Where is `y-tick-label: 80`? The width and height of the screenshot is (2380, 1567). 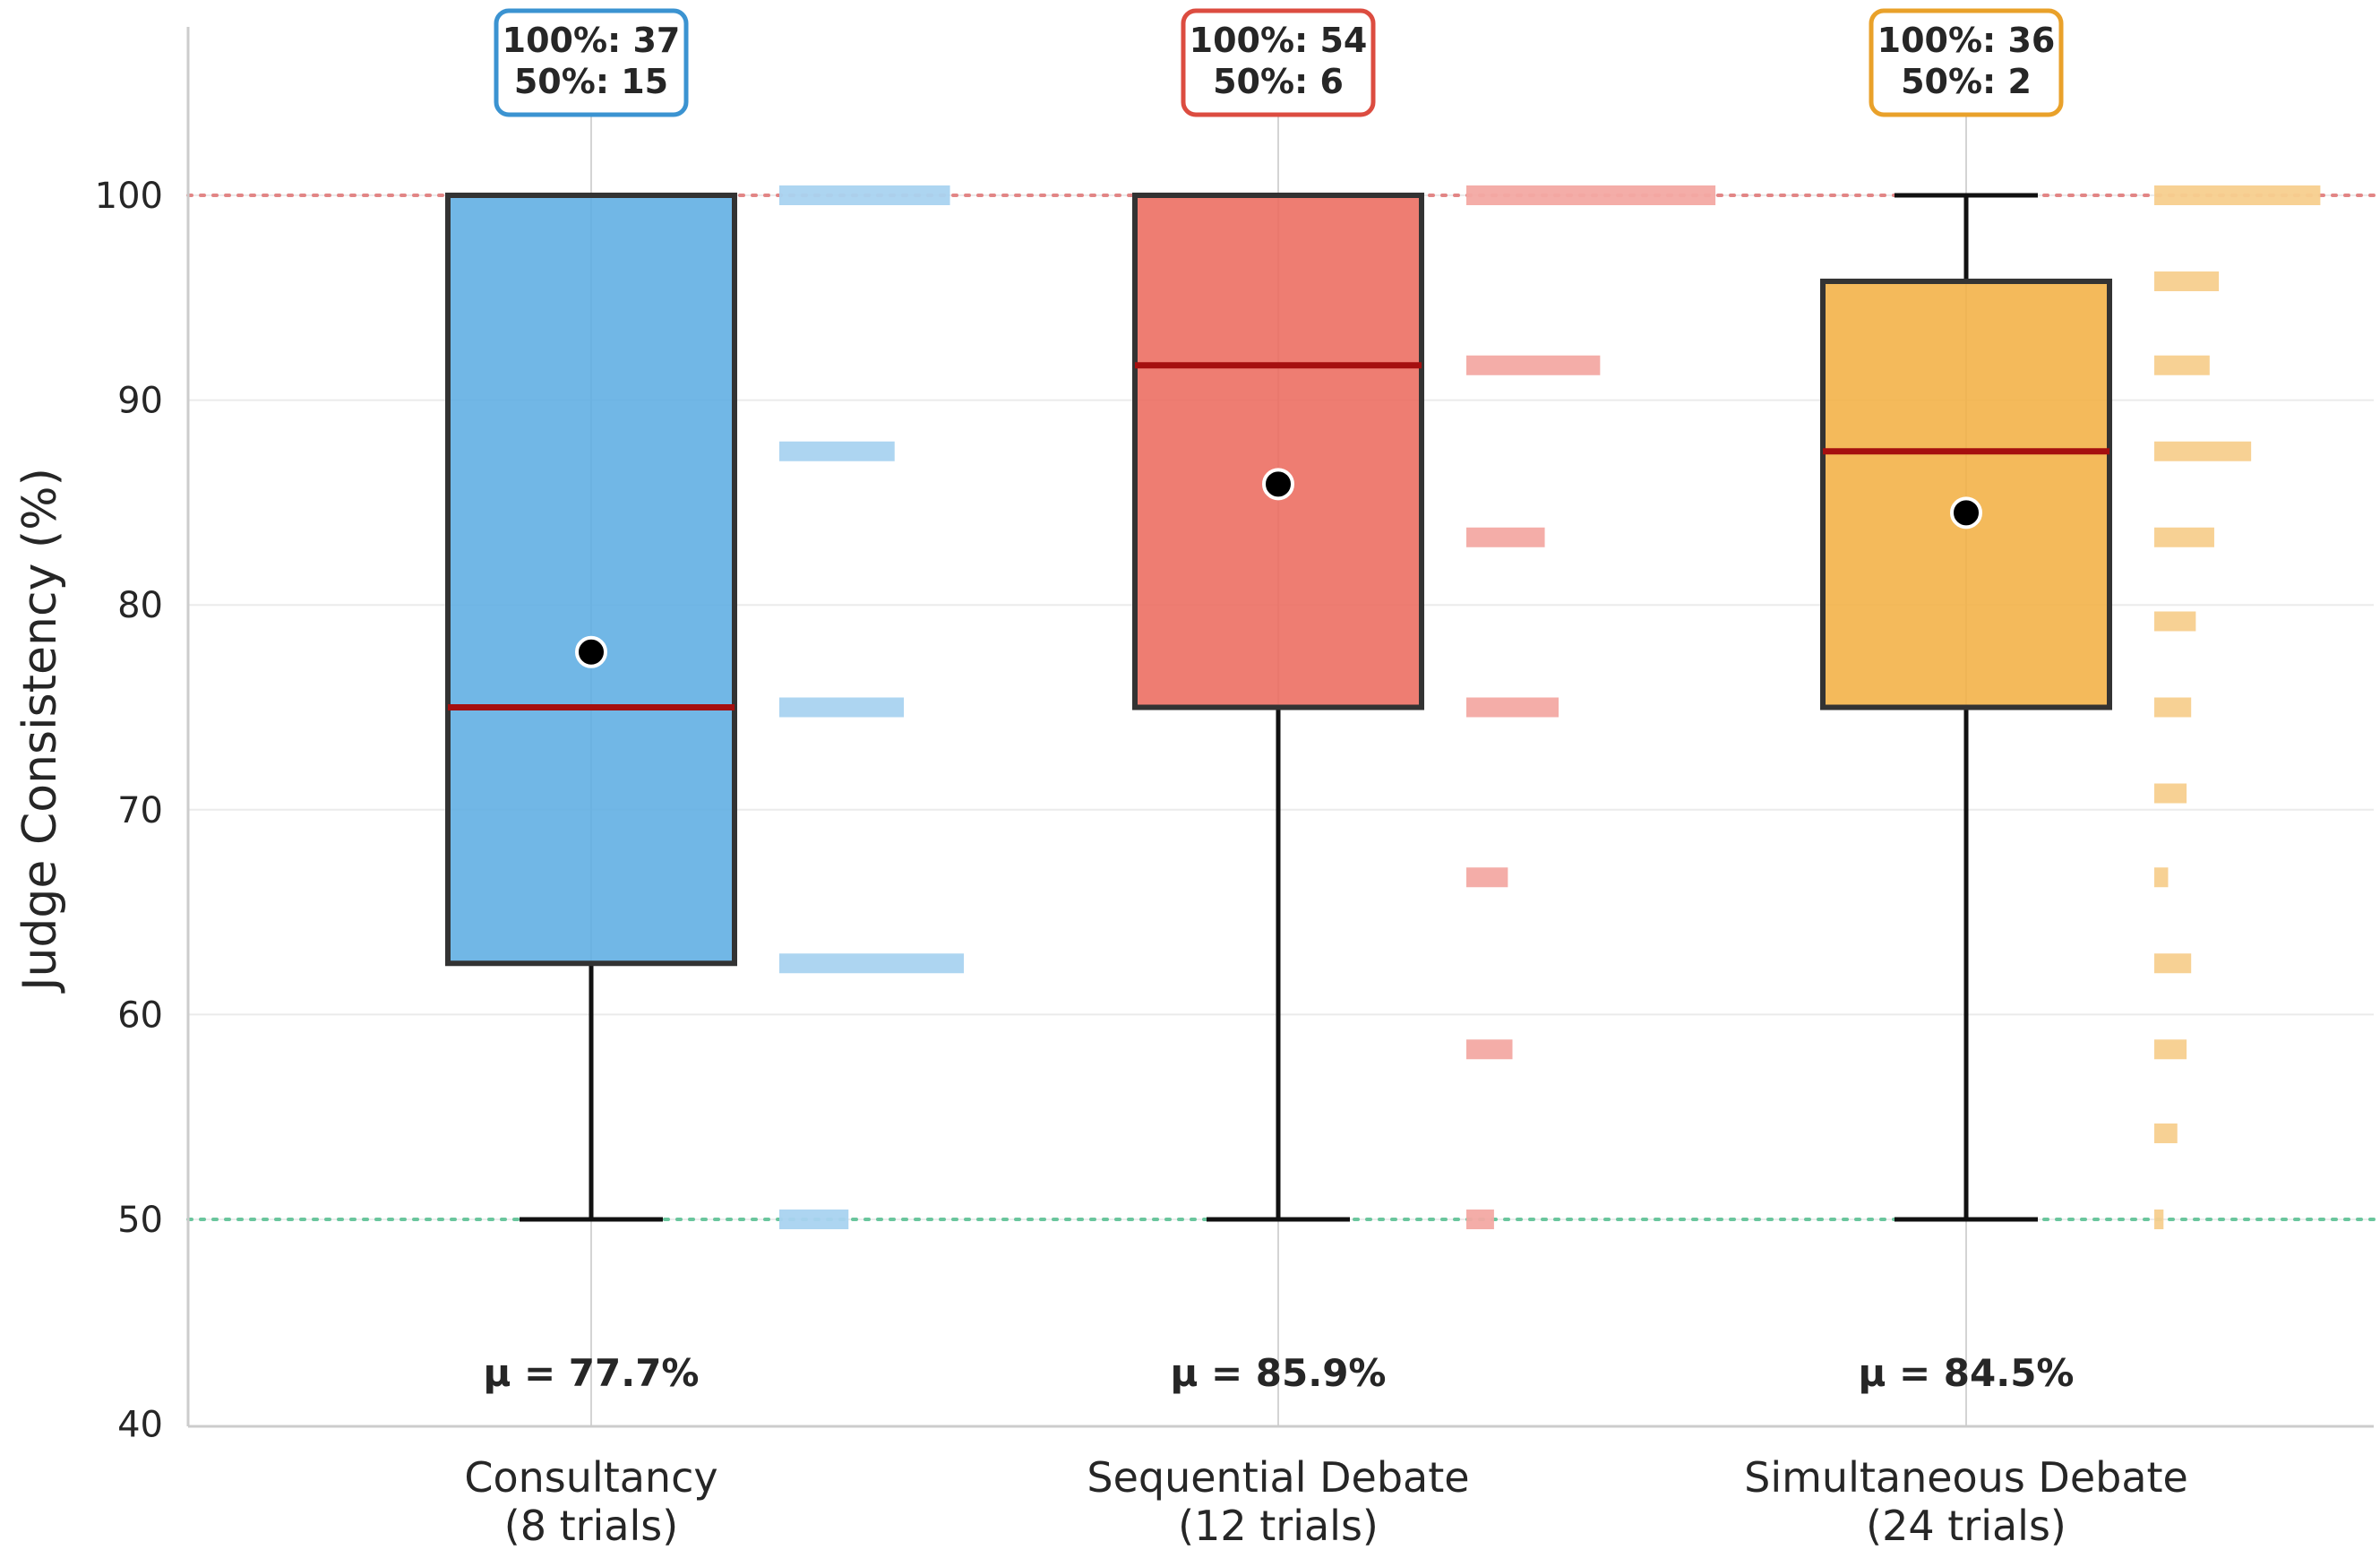 y-tick-label: 80 is located at coordinates (140, 605).